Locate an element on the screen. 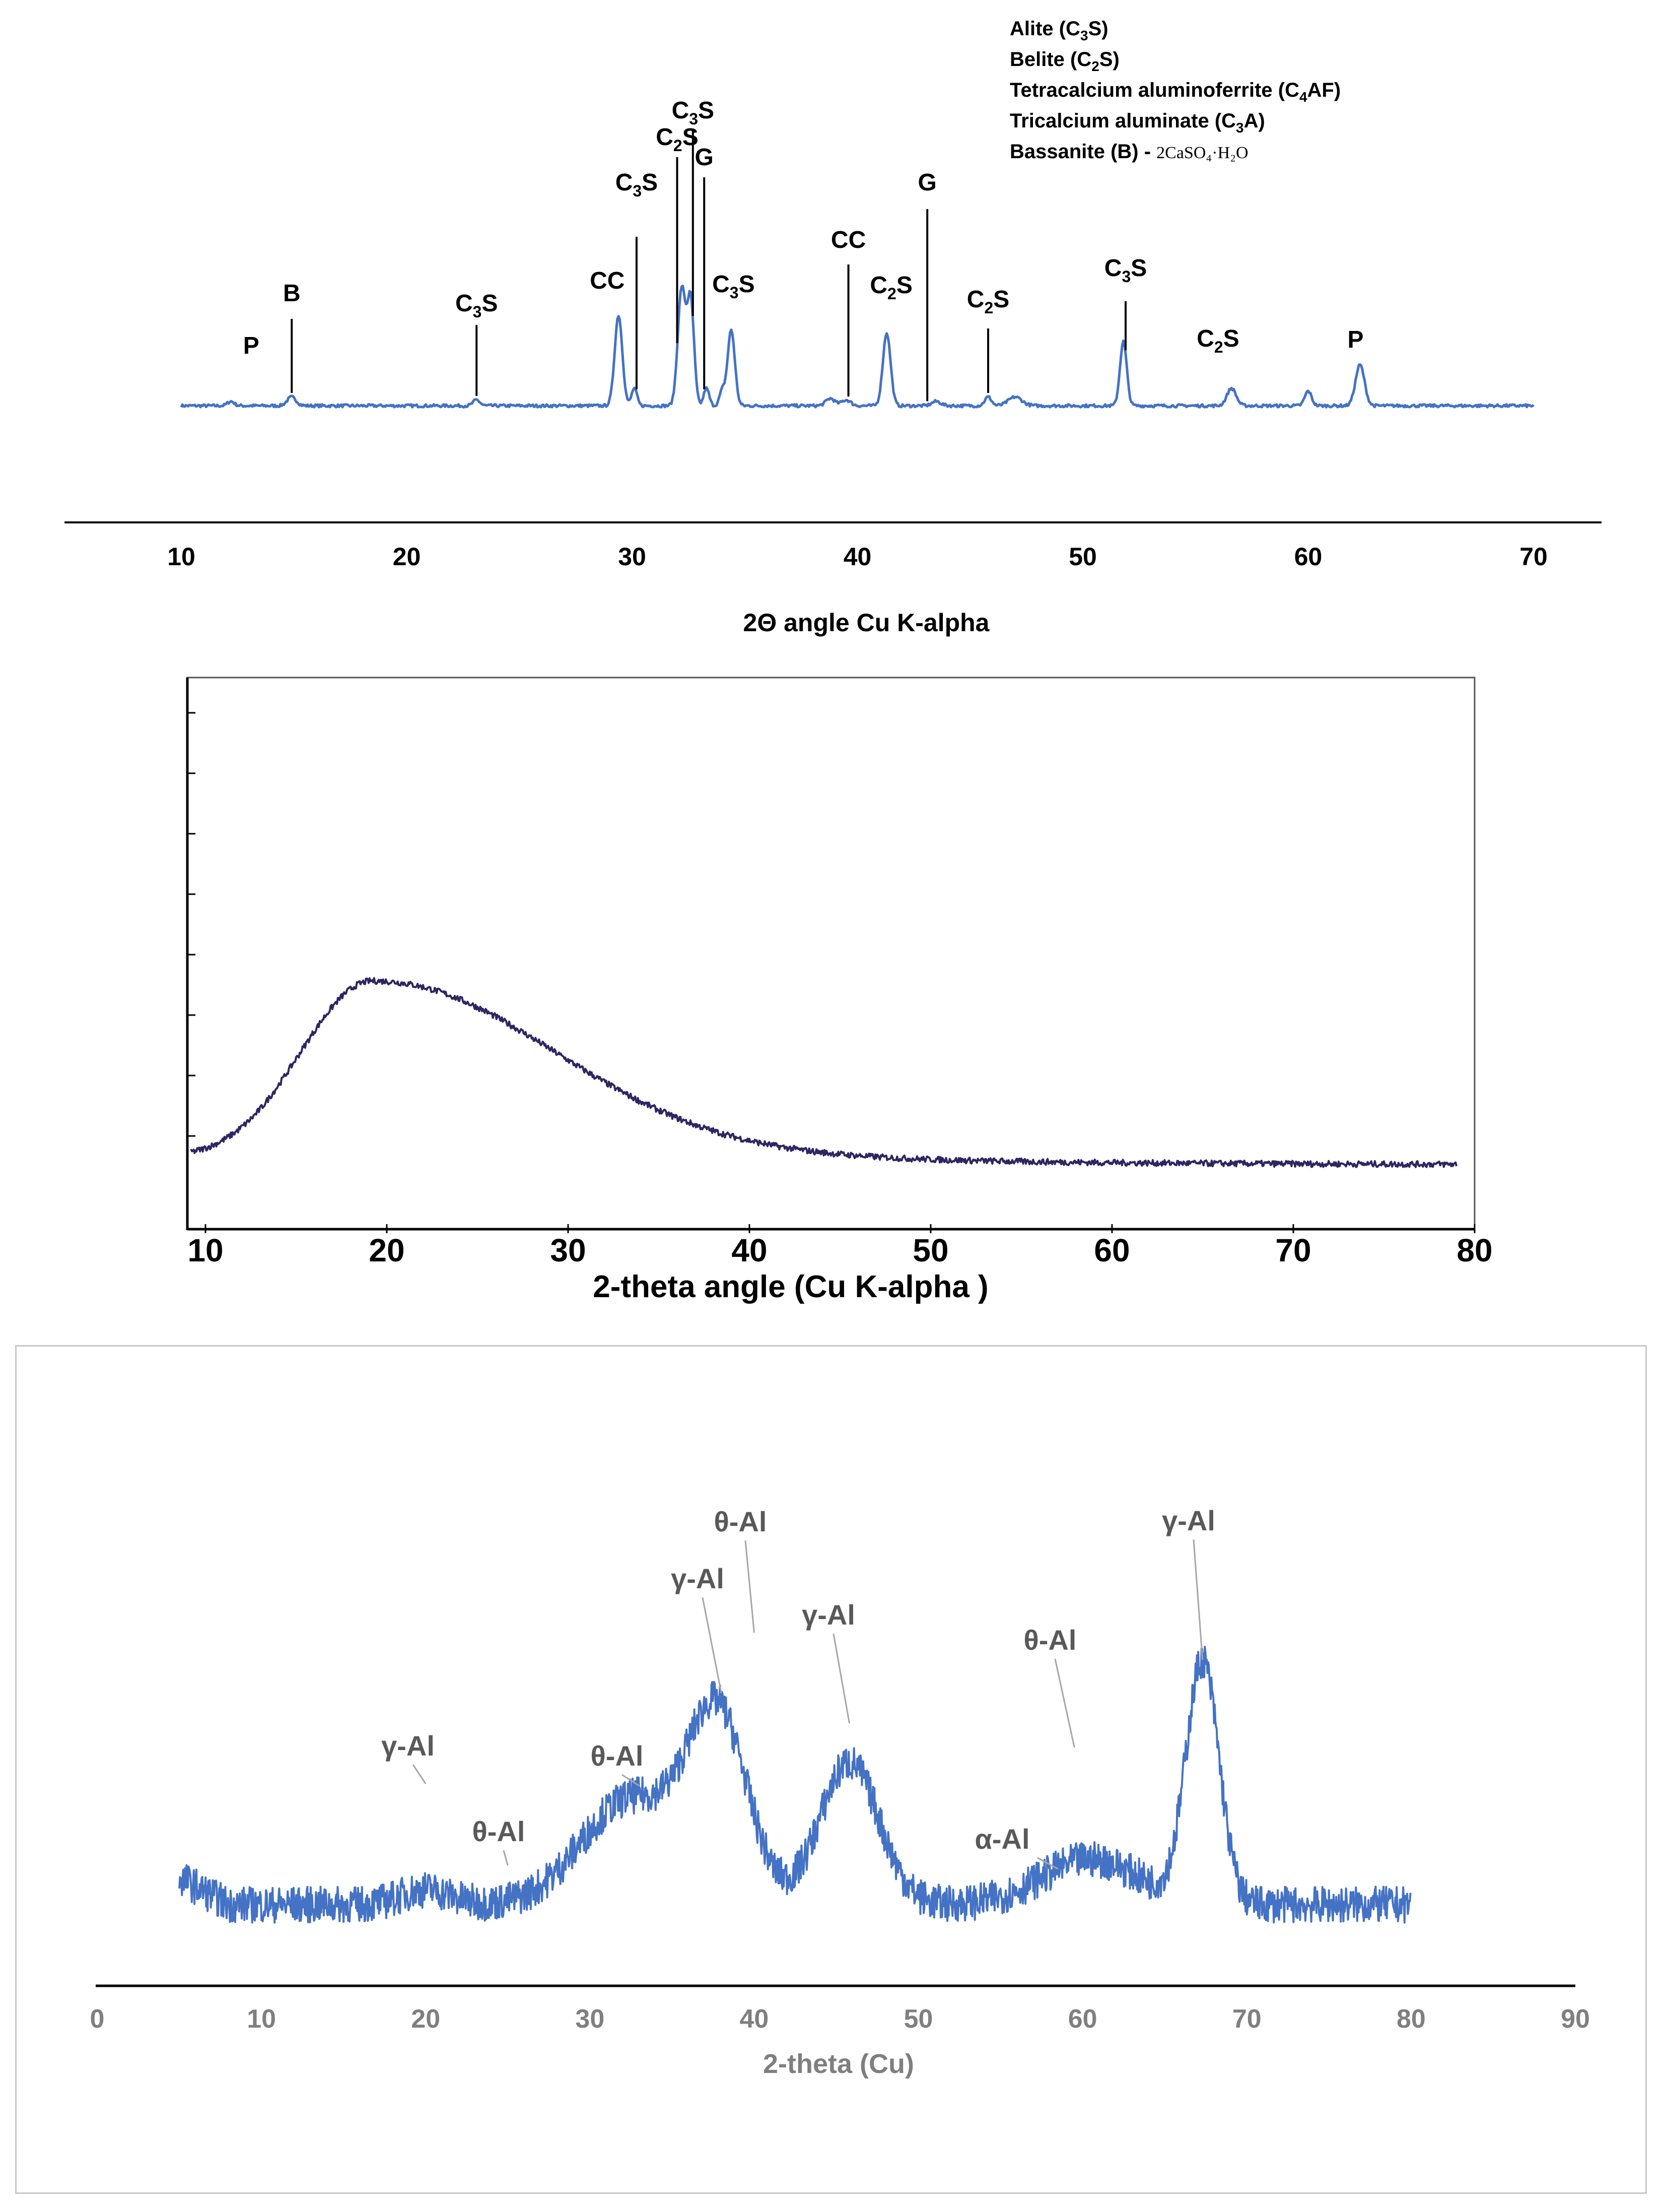  x-tick-label: 0 is located at coordinates (97, 2019).